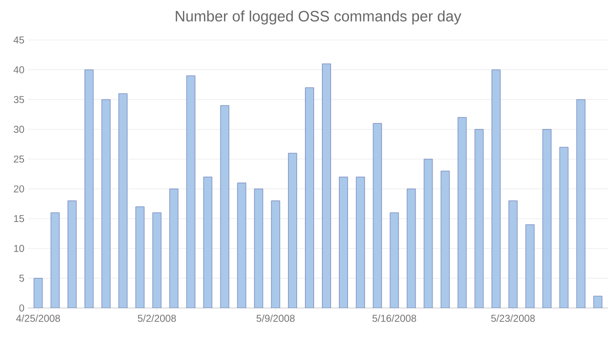 Image resolution: width=615 pixels, height=344 pixels. What do you see at coordinates (319, 17) in the screenshot?
I see `chart-title: Number of logged OSS commands per day` at bounding box center [319, 17].